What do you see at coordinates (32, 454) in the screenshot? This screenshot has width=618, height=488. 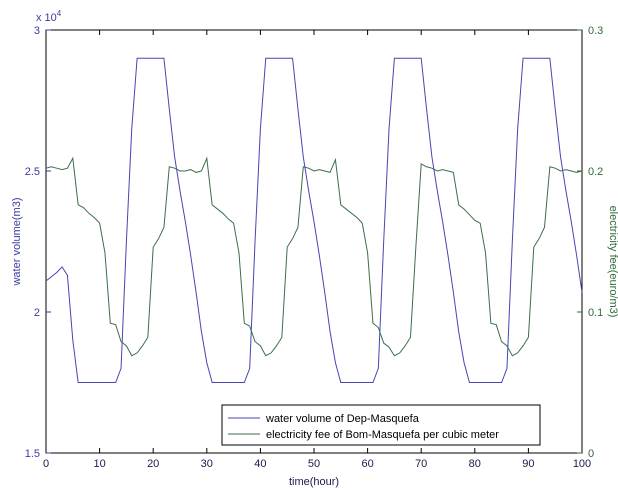 I see `left-y-tick-label: 1.5` at bounding box center [32, 454].